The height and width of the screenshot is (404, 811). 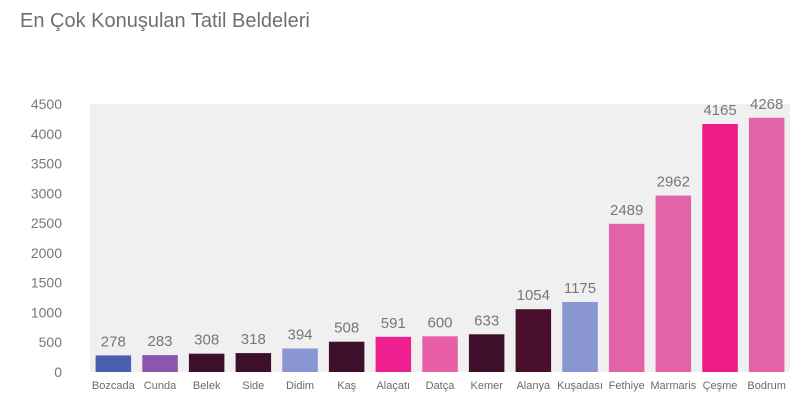 What do you see at coordinates (114, 386) in the screenshot?
I see `x-tick-label: Bozcada` at bounding box center [114, 386].